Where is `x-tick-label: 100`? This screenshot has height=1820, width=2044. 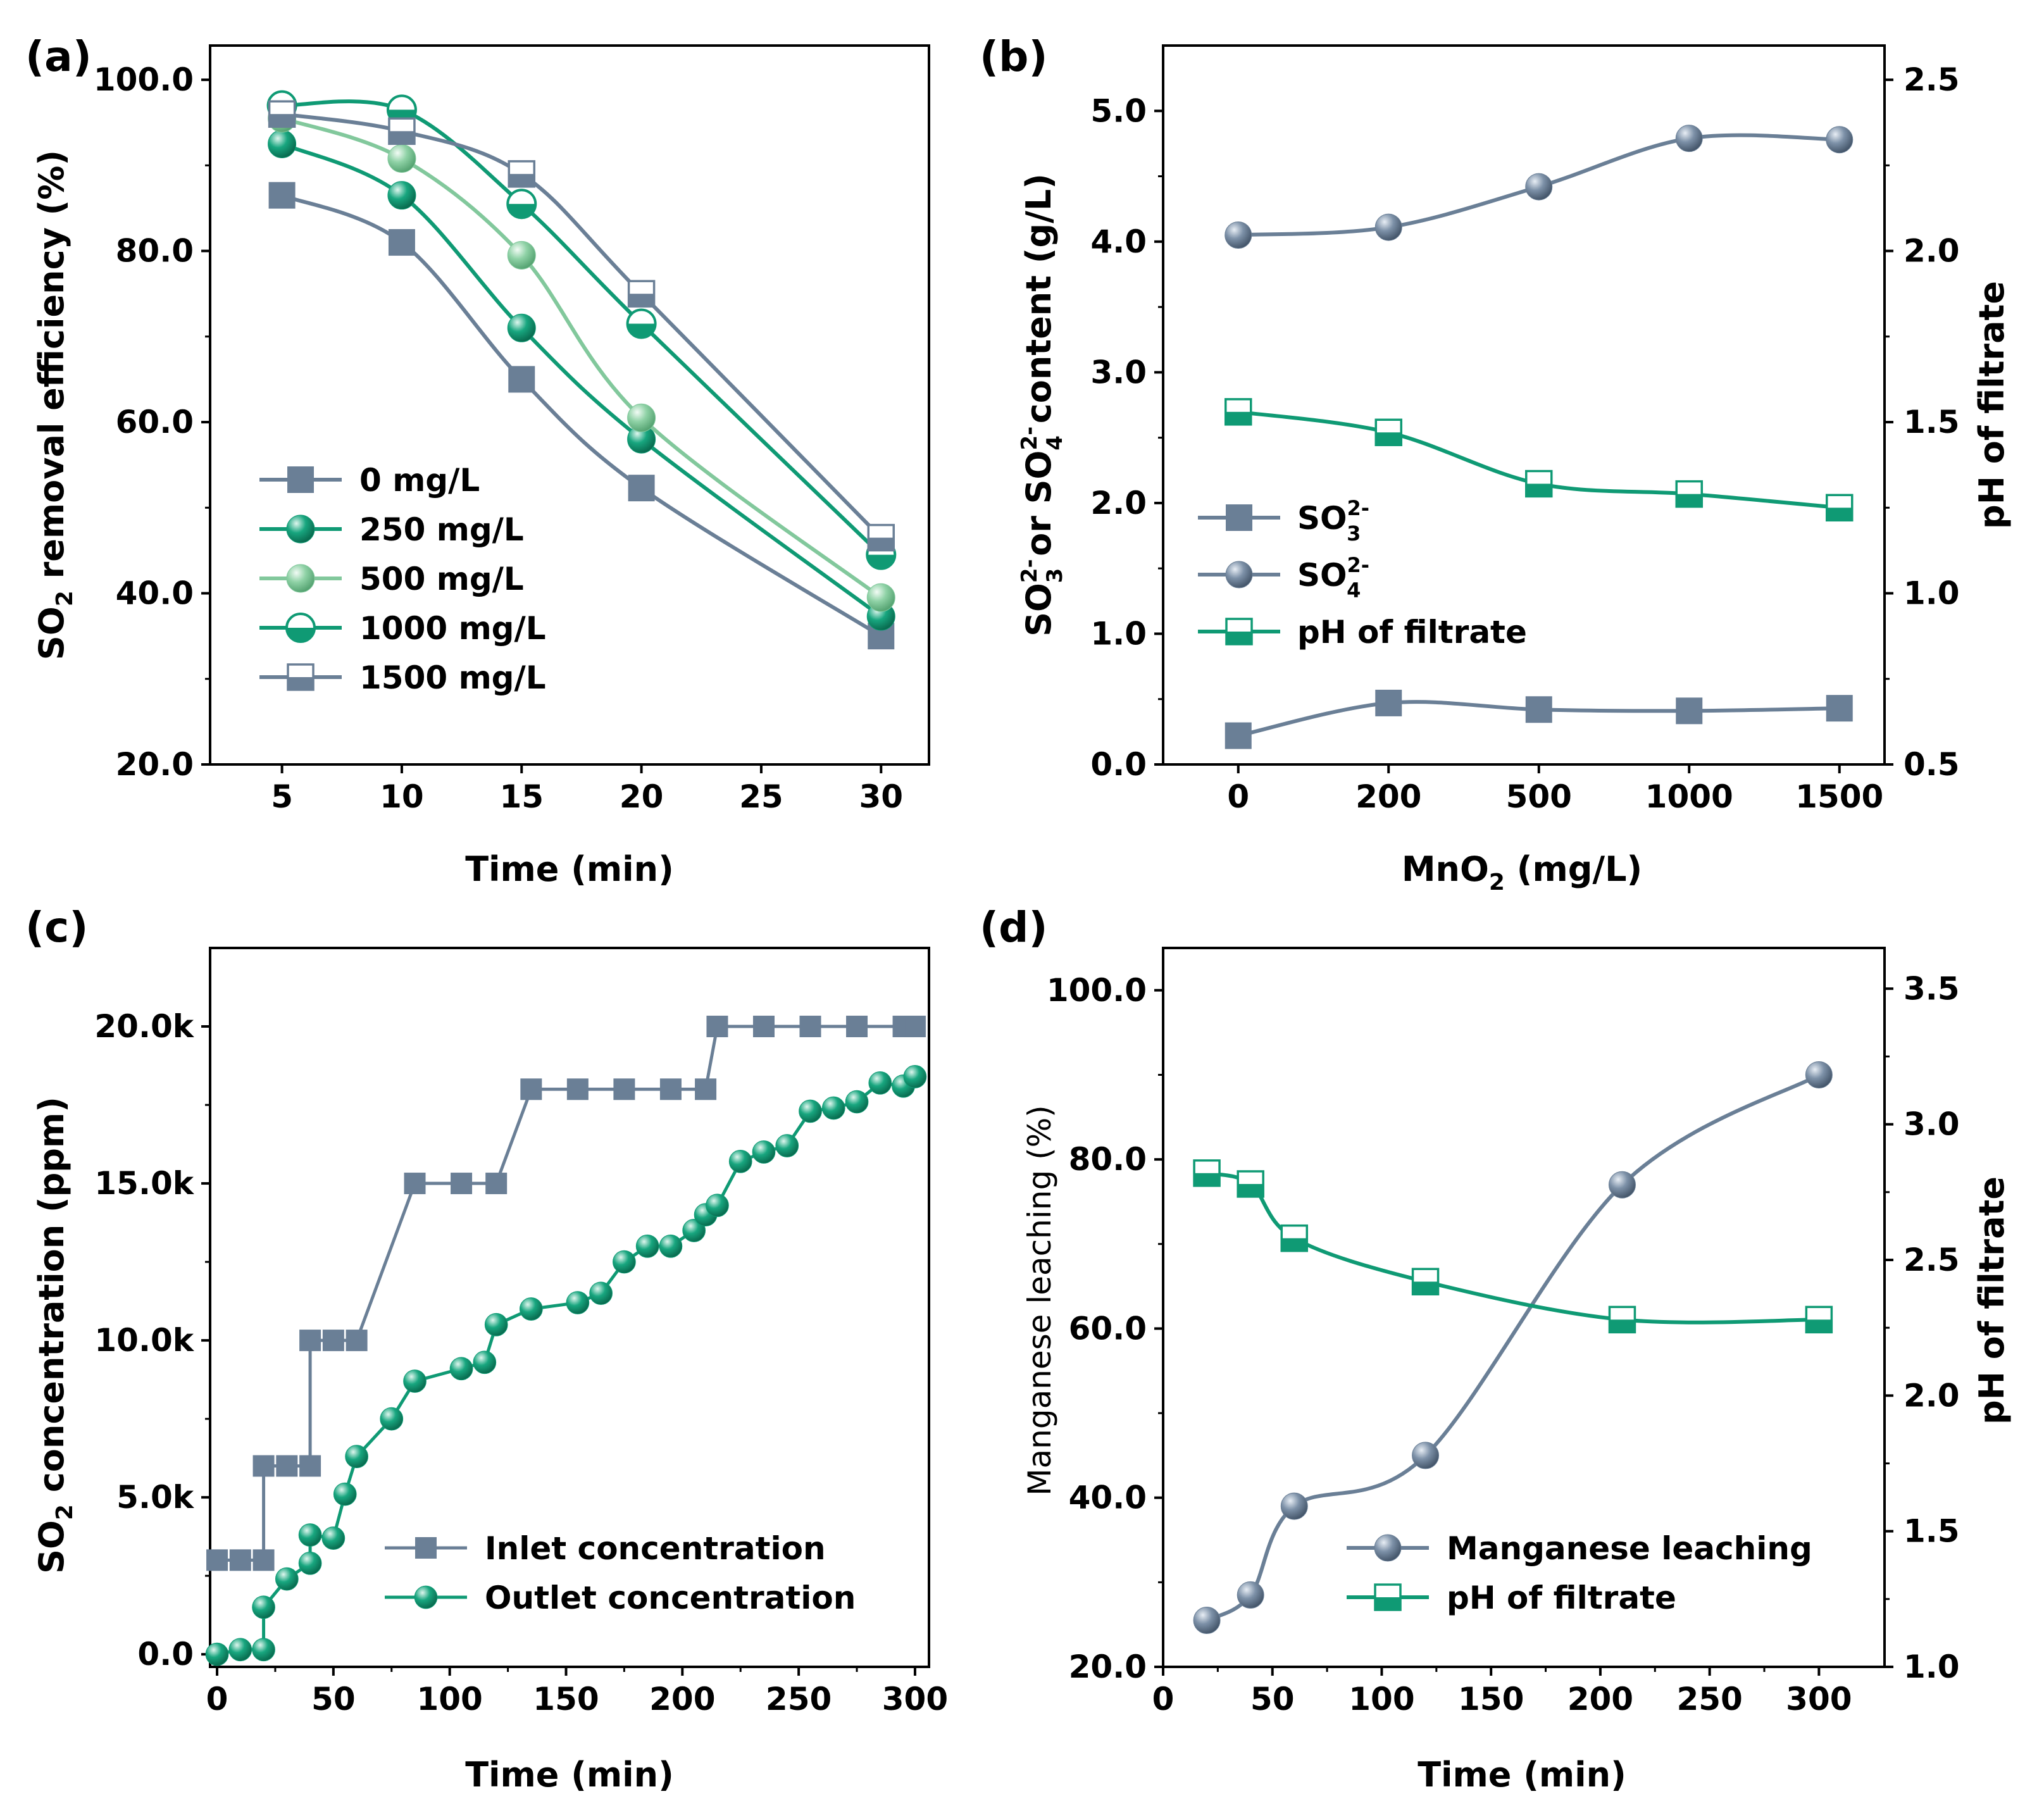
x-tick-label: 100 is located at coordinates (449, 1699).